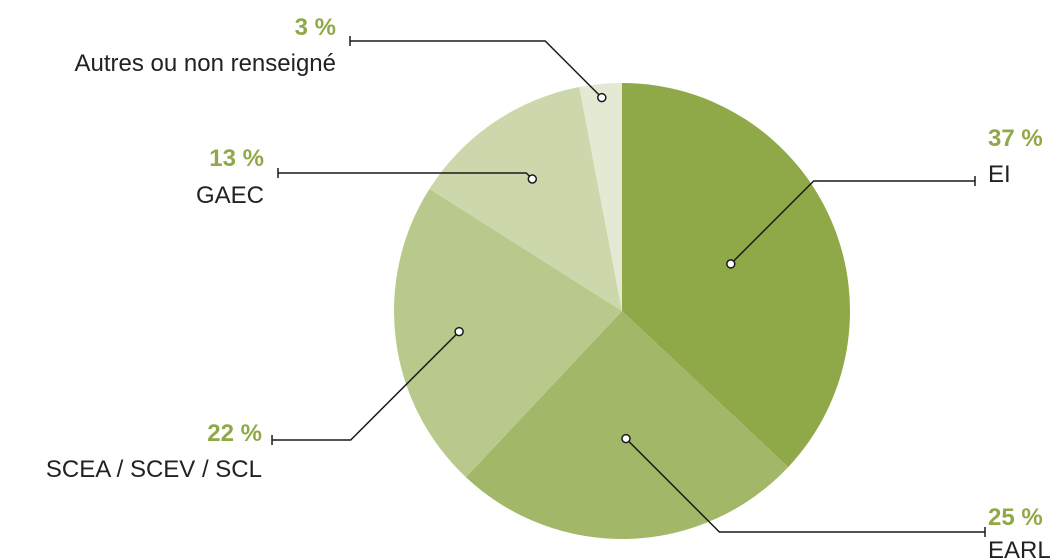 The width and height of the screenshot is (1058, 558). What do you see at coordinates (205, 63) in the screenshot?
I see `category-label-autres-ou-non-renseign: Autres ou non renseigné` at bounding box center [205, 63].